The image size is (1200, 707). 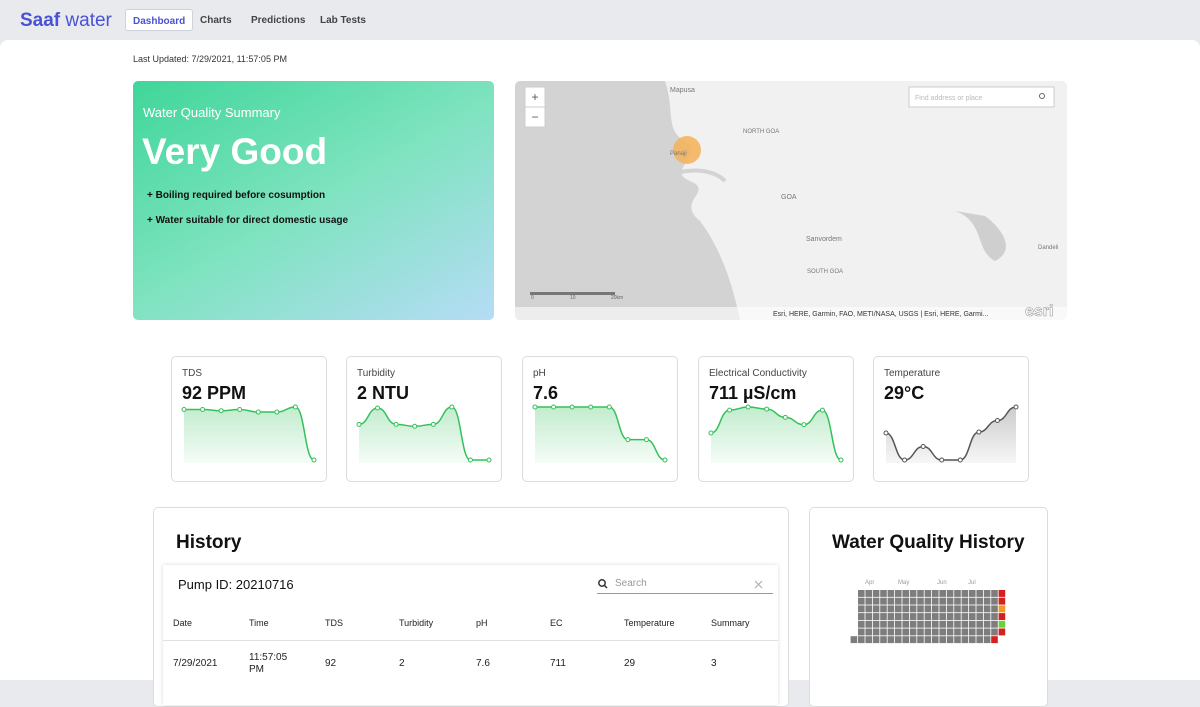 I want to click on search-icon, so click(x=1042, y=96).